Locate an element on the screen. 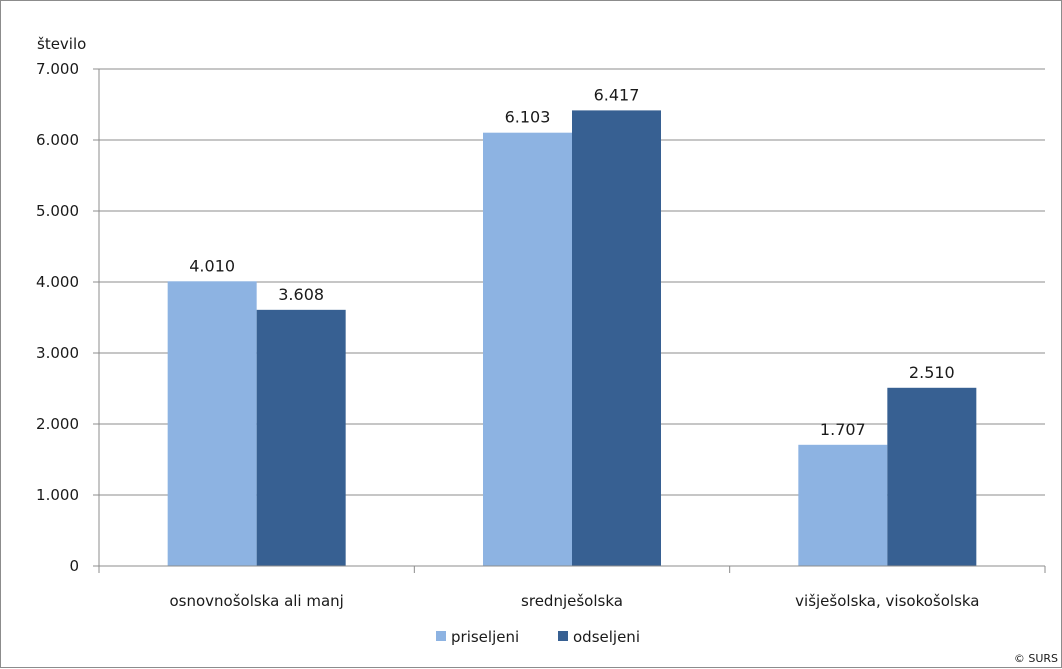 Image resolution: width=1062 pixels, height=669 pixels. y-tick-label: 1.000 is located at coordinates (57, 495).